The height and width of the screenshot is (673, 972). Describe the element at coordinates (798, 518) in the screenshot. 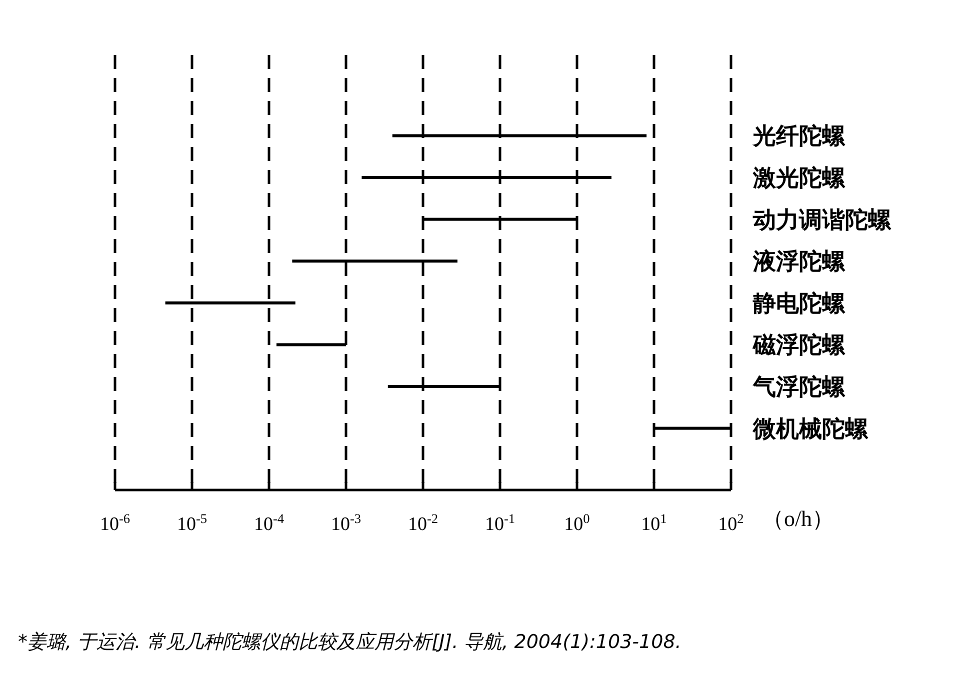

I see `x-axis-title: （o/h）` at that location.